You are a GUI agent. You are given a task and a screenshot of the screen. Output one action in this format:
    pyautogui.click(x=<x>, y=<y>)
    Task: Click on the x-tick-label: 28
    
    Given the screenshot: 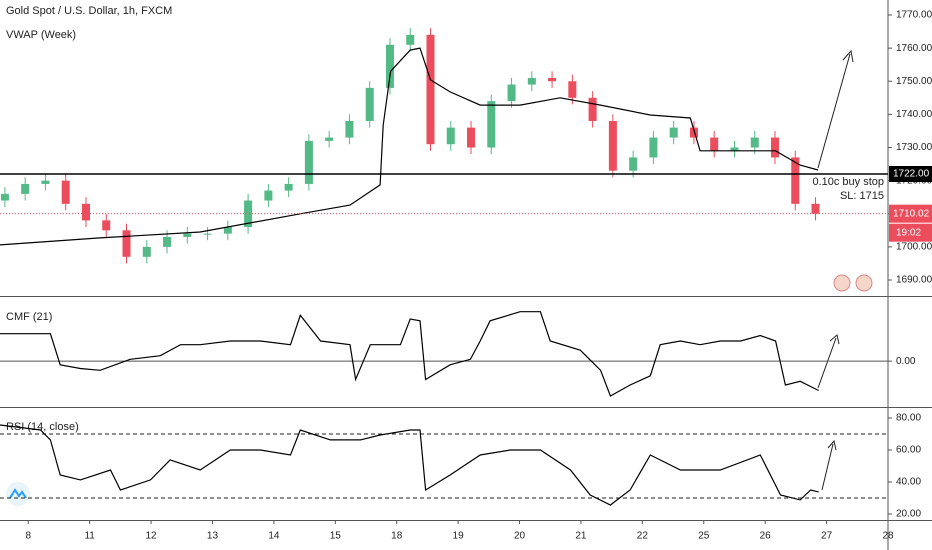 What is the action you would take?
    pyautogui.click(x=888, y=536)
    